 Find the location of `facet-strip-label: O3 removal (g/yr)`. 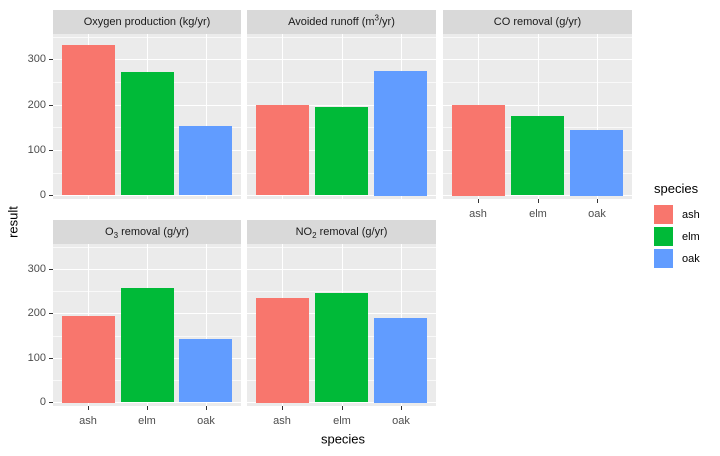

facet-strip-label: O3 removal (g/yr) is located at coordinates (147, 233).